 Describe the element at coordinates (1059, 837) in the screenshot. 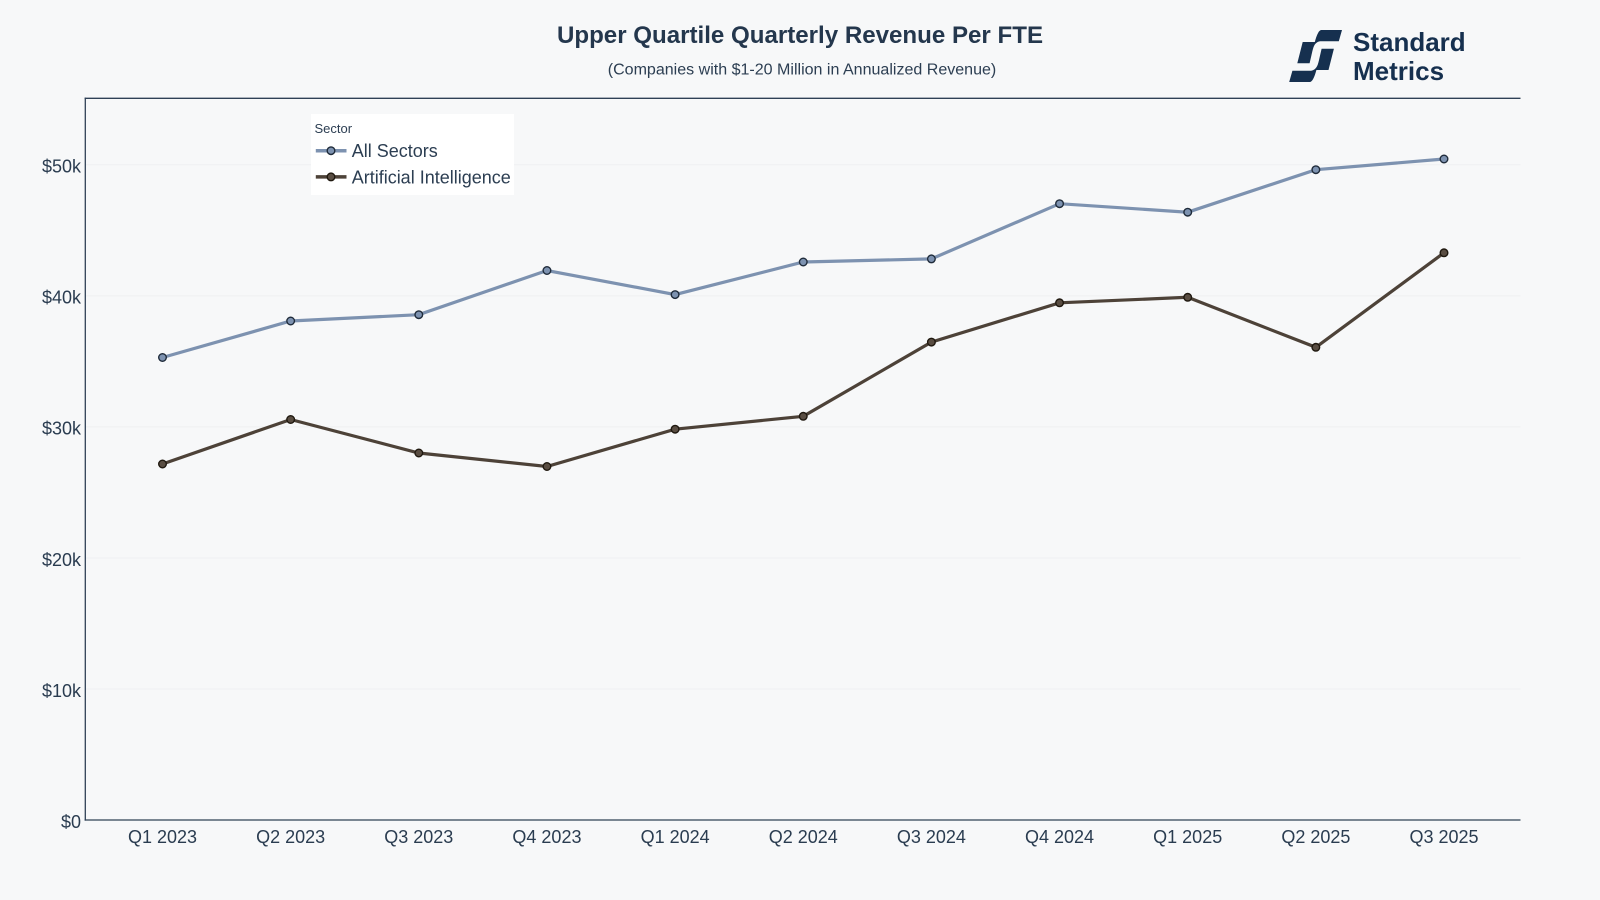

I see `svg-text: Q4 2024` at that location.